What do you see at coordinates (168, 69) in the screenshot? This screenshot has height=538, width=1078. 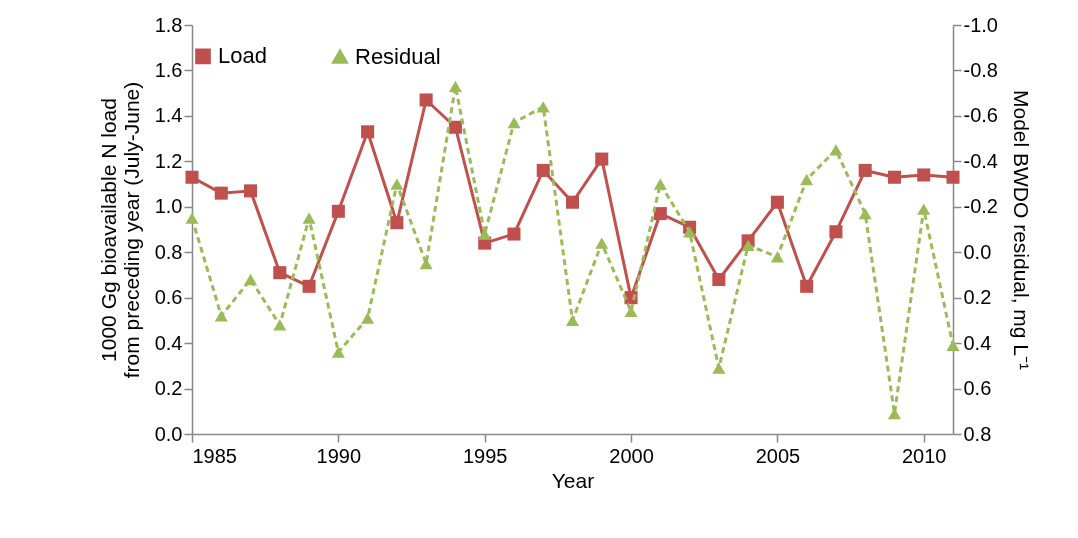 I see `y-tick-label: 1.6` at bounding box center [168, 69].